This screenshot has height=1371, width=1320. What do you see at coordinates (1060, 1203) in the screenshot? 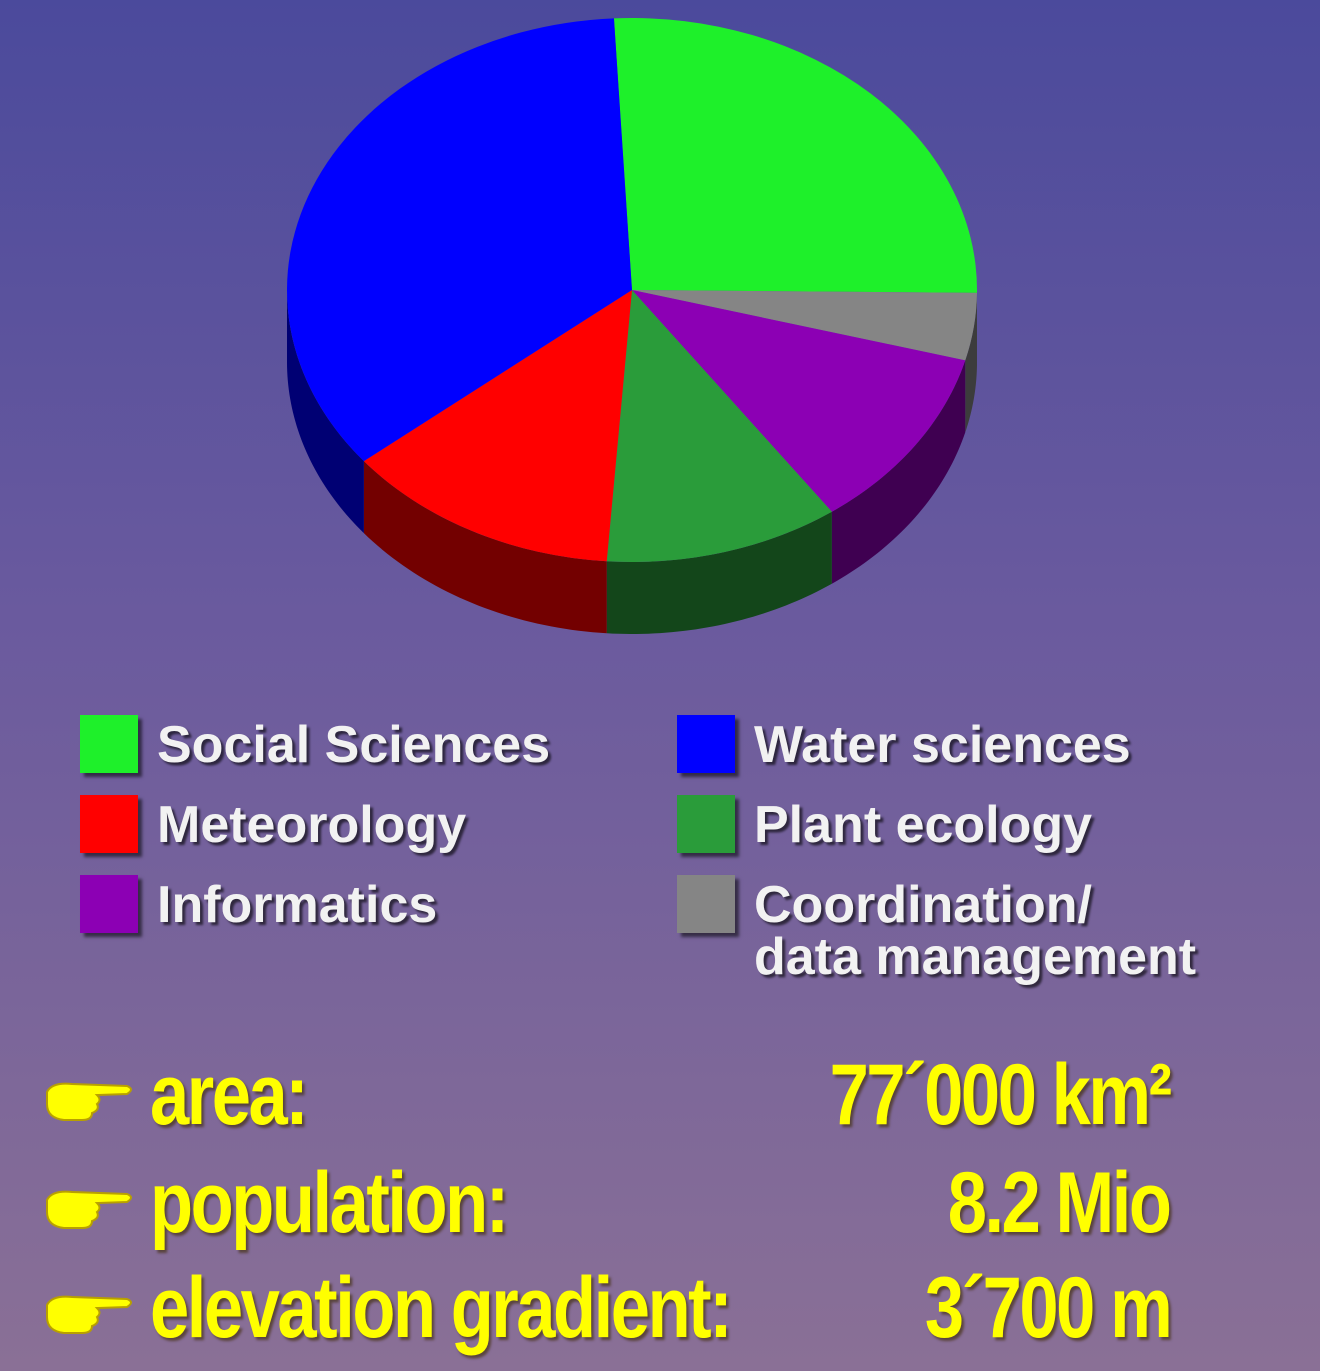
I see `fact-value: 8.2 Mio` at bounding box center [1060, 1203].